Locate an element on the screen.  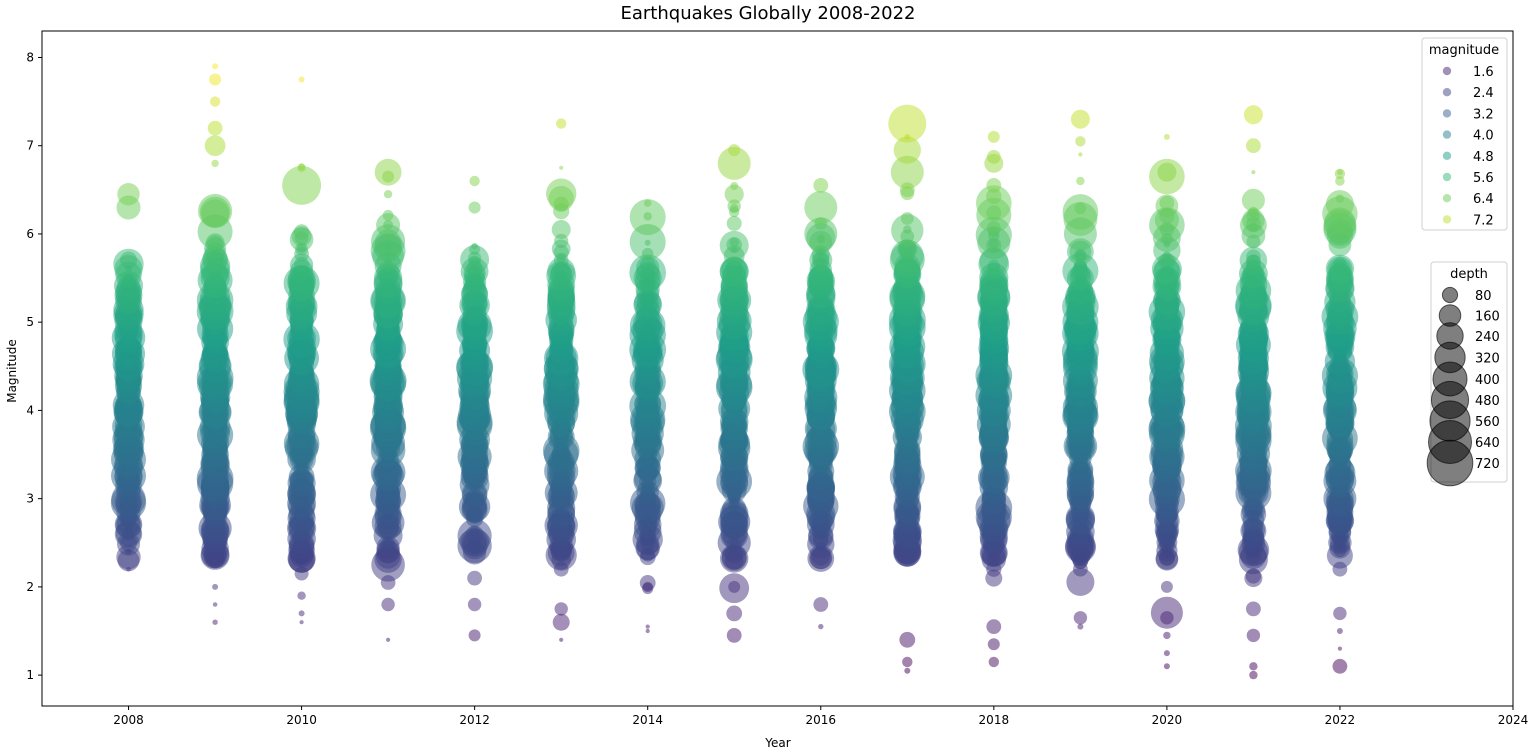
x-axis: 2008 2010 2012 2014 2016 2018 2020 2022 2024 is located at coordinates (820, 716).